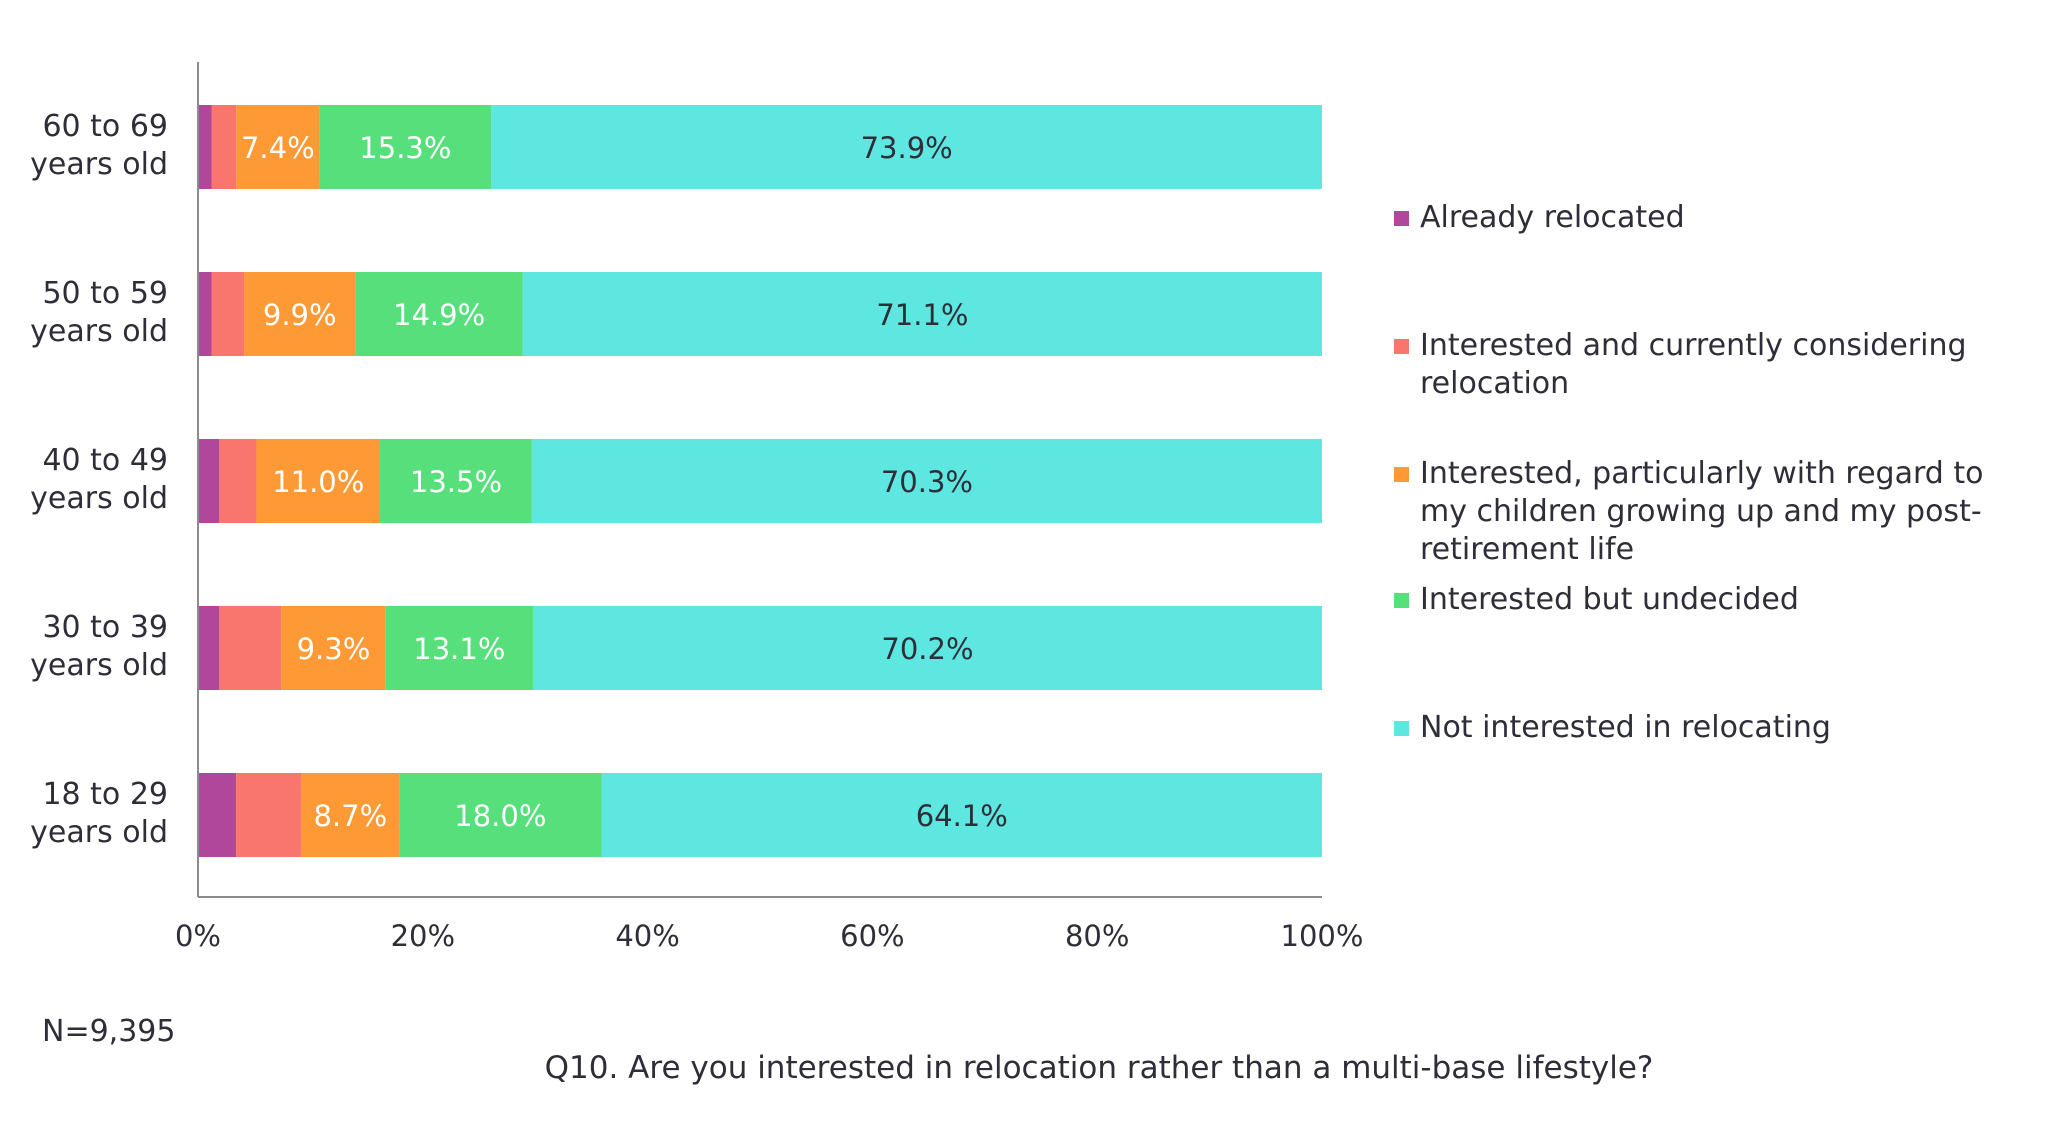 The image size is (2048, 1145). I want to click on data-label: 71.1%, so click(922, 315).